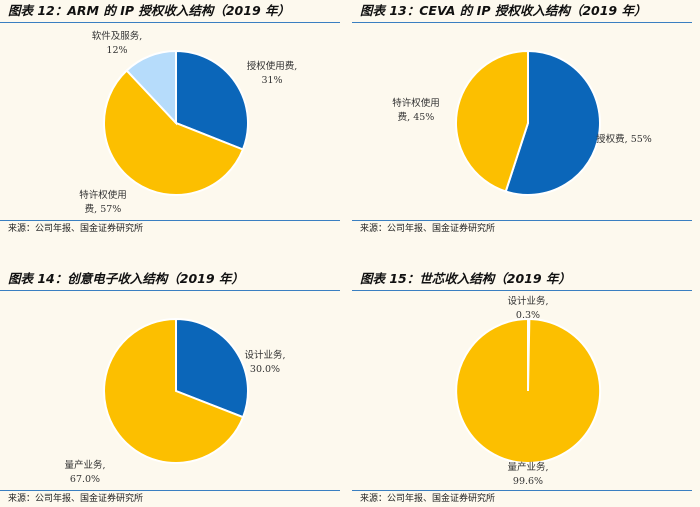 This screenshot has height=507, width=700. Describe the element at coordinates (84, 472) in the screenshot. I see `slice-label: 量产业务, 67.0%` at that location.